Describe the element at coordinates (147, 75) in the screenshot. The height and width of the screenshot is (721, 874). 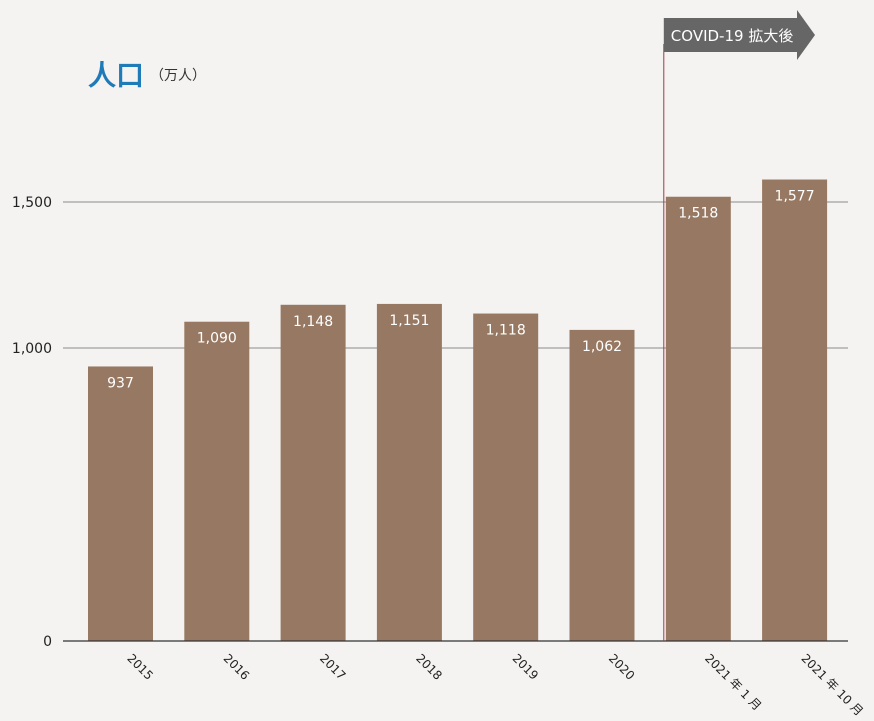
I see `chart-title-group: 人口 （万人）` at that location.